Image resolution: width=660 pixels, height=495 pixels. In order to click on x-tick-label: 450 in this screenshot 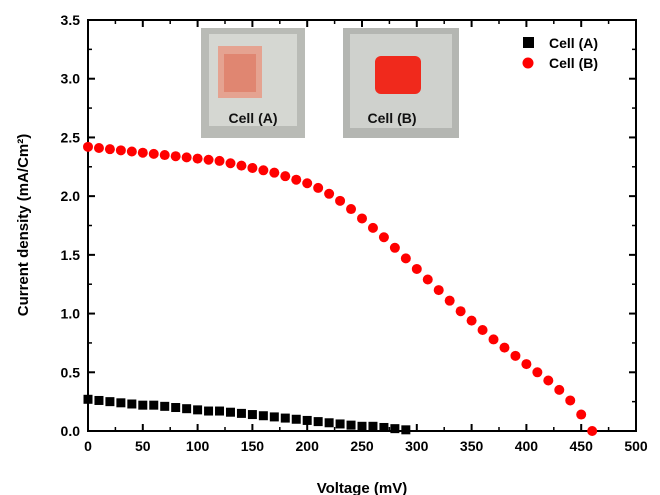, I will do `click(582, 446)`.